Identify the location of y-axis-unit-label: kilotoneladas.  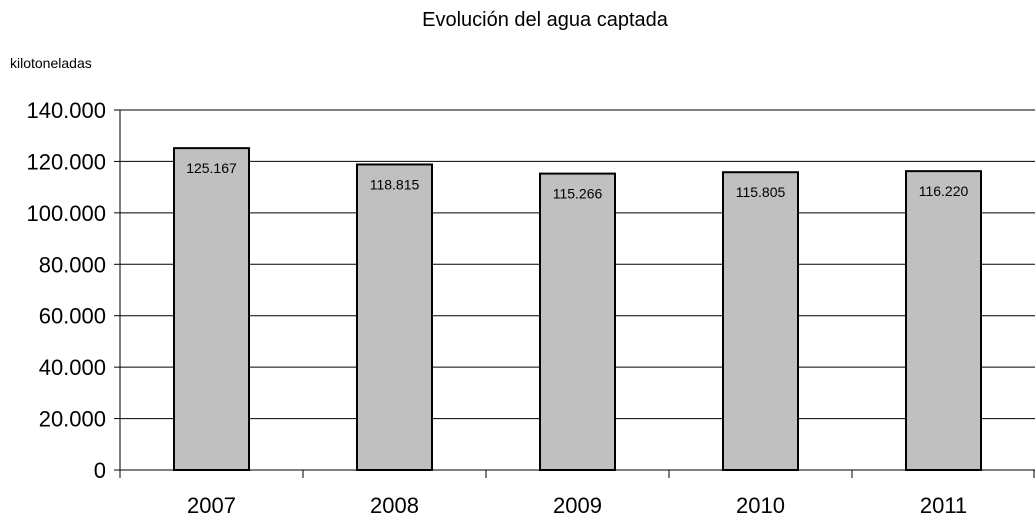
(51, 63).